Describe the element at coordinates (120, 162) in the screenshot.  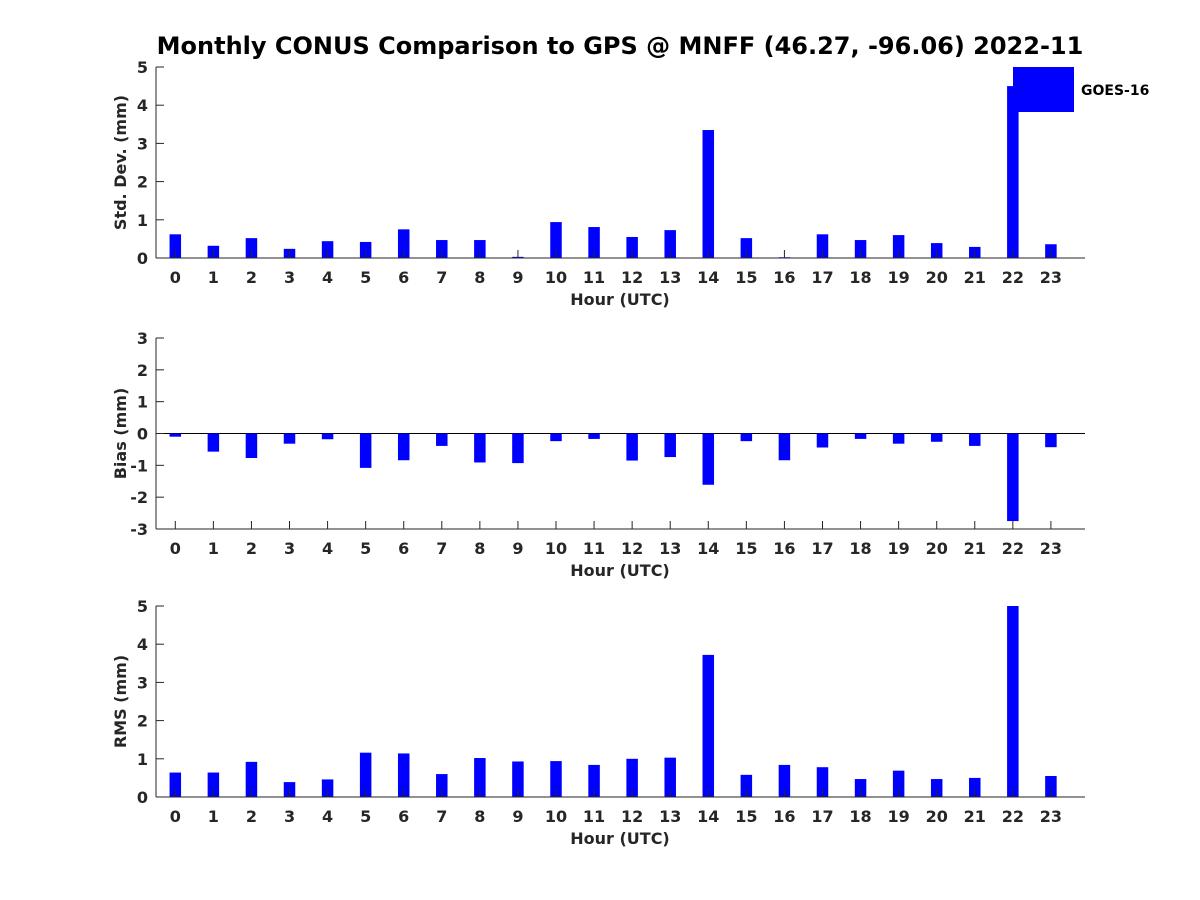
I see `y-axis-label: Std. Dev. (mm)` at that location.